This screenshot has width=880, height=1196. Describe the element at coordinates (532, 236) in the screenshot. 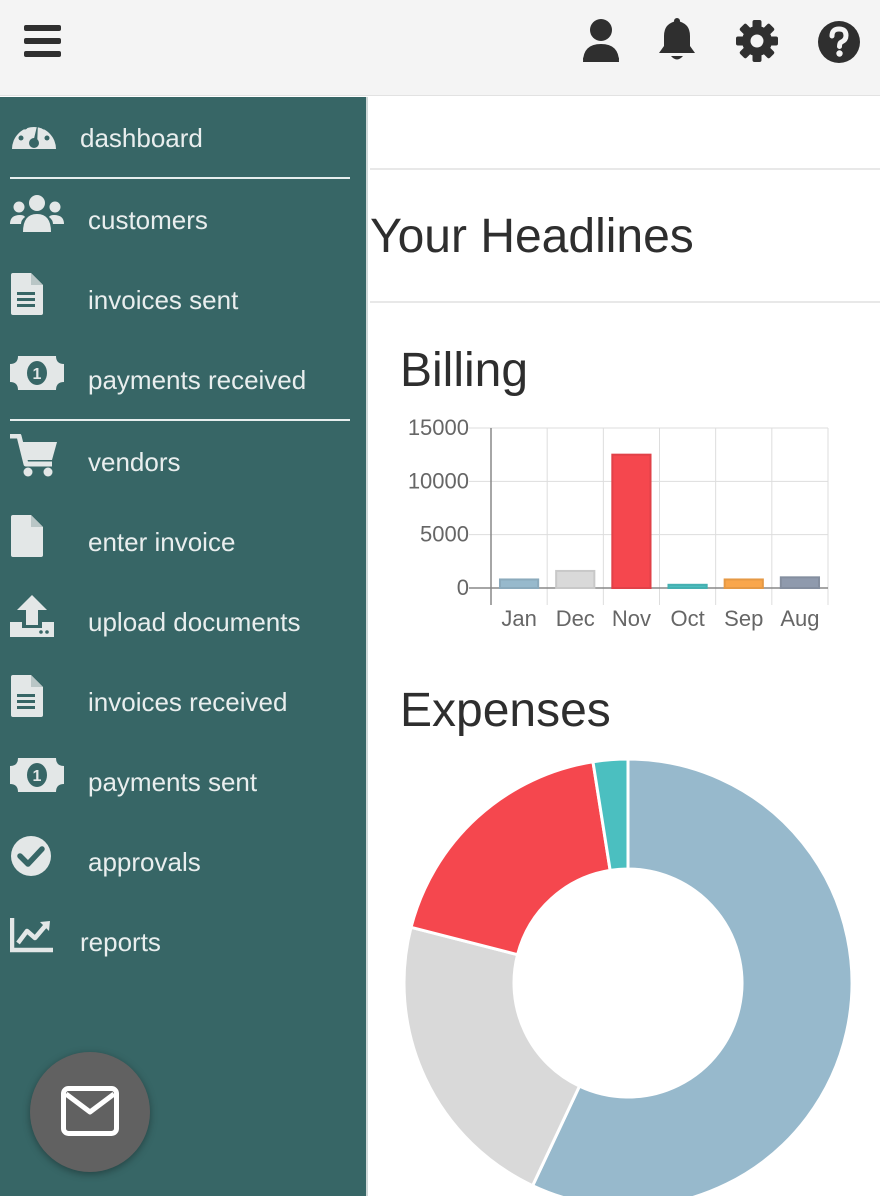

I see `page-title: Your Headlines` at that location.